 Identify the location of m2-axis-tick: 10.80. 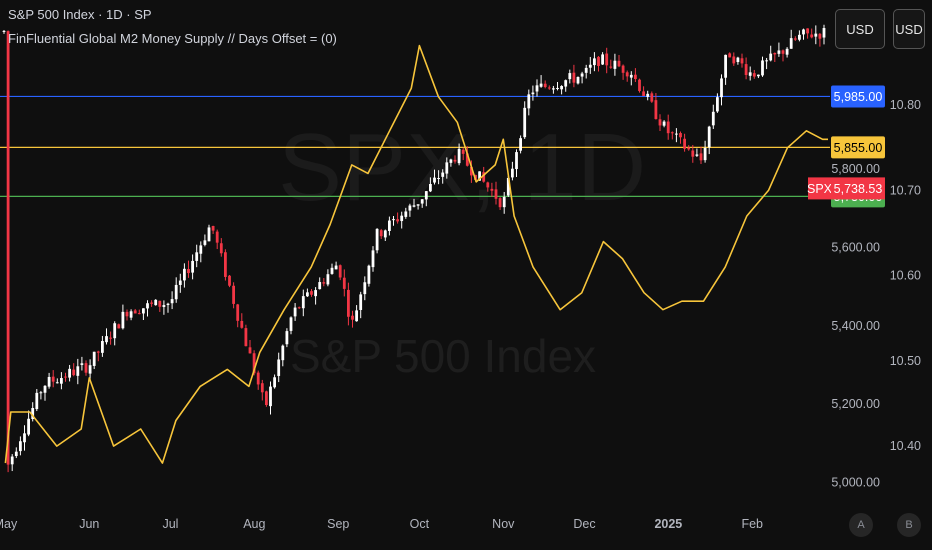
(905, 105).